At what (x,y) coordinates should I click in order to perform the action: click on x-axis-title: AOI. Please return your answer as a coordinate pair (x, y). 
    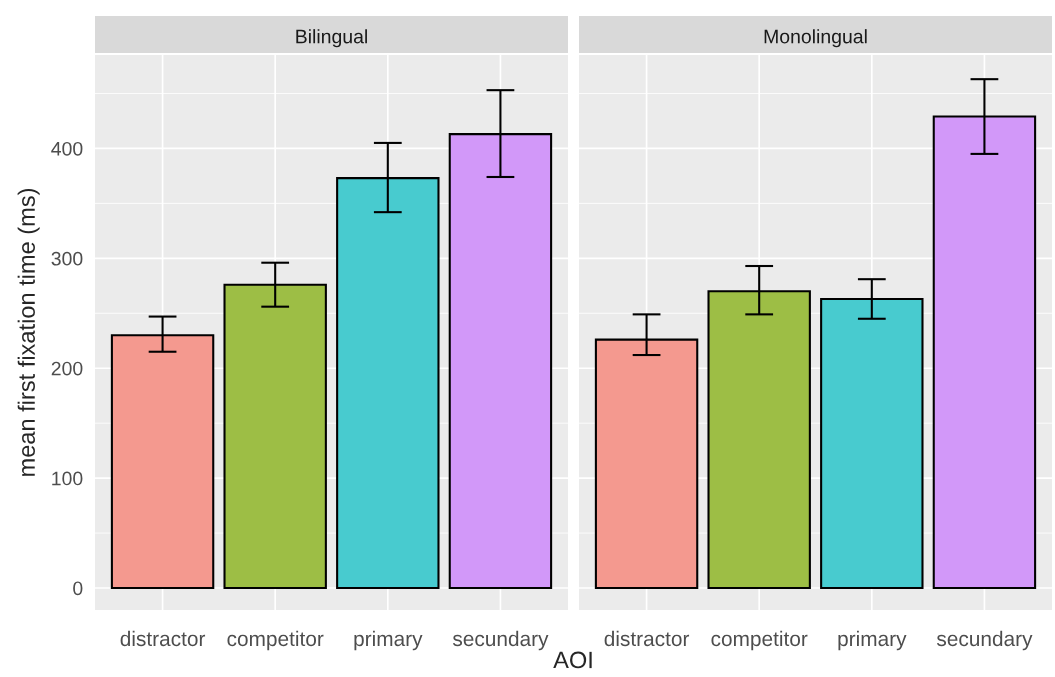
    Looking at the image, I should click on (572, 660).